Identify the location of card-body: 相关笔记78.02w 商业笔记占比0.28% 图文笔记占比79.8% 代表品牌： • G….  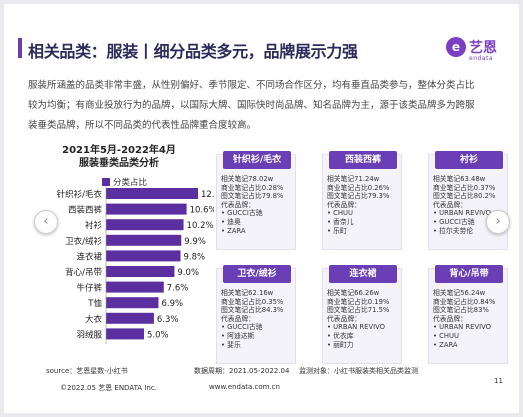
(260, 205).